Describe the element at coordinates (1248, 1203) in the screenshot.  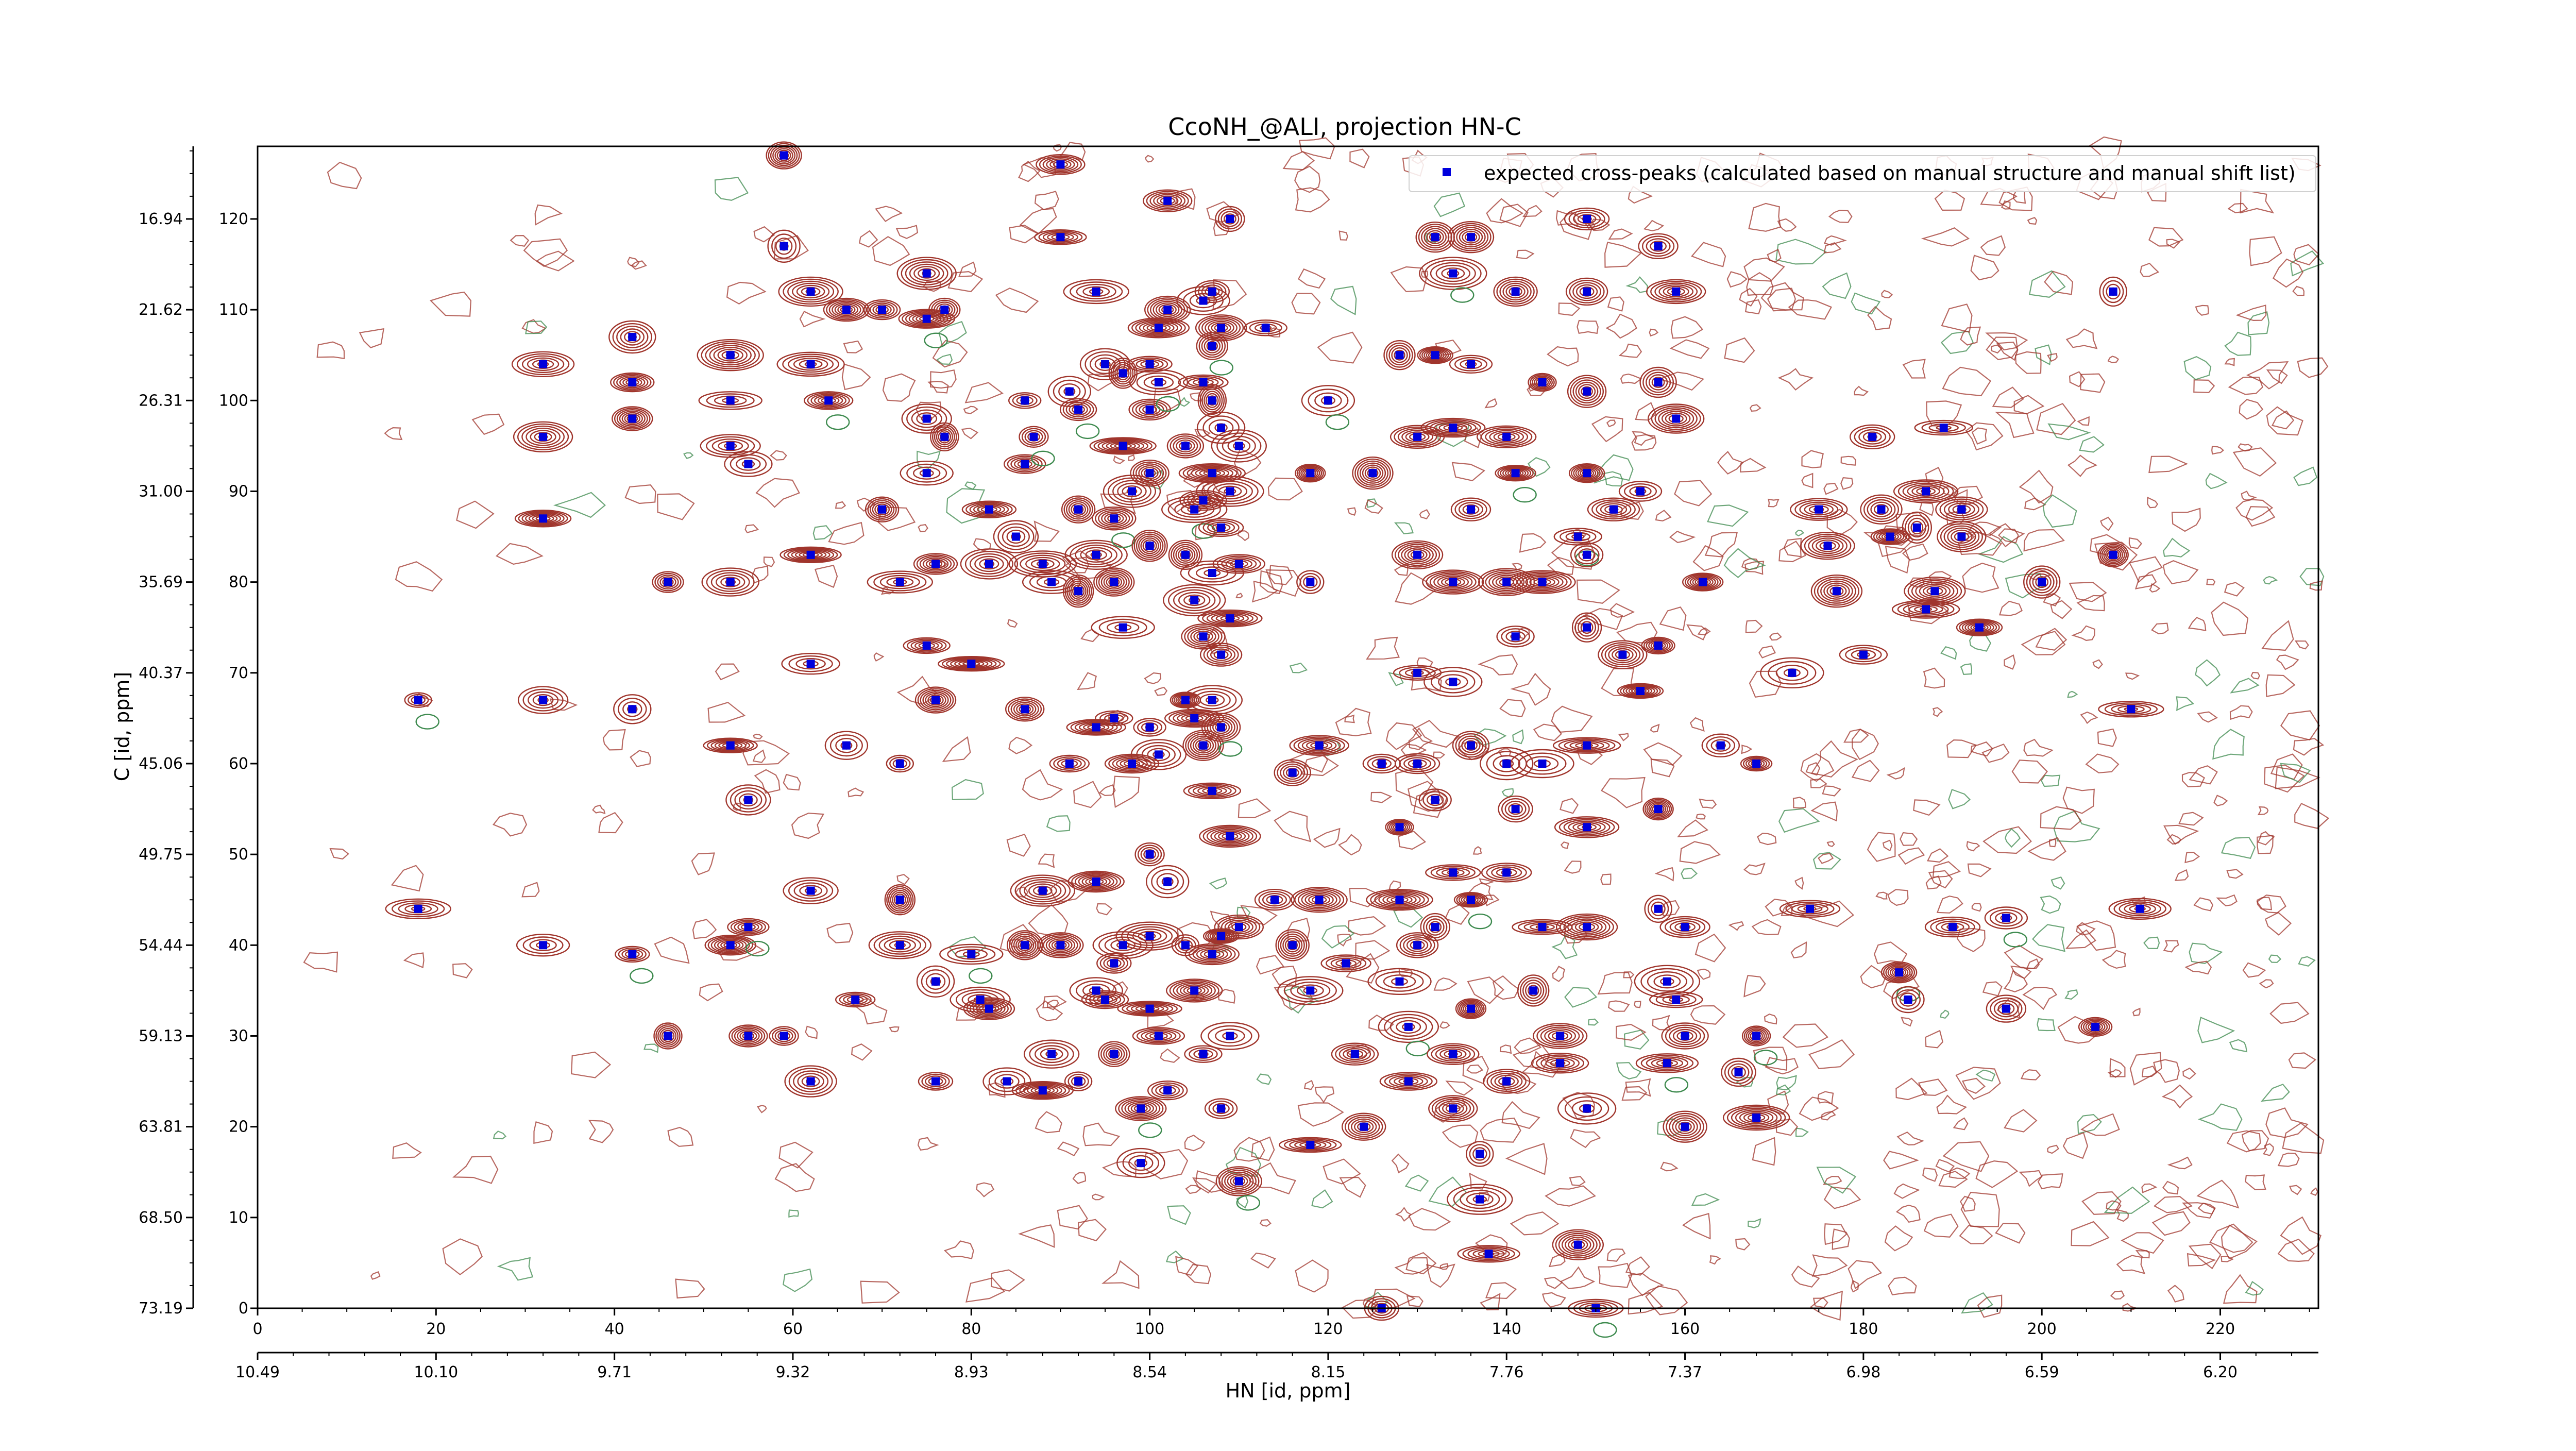
I see `negative-contour` at that location.